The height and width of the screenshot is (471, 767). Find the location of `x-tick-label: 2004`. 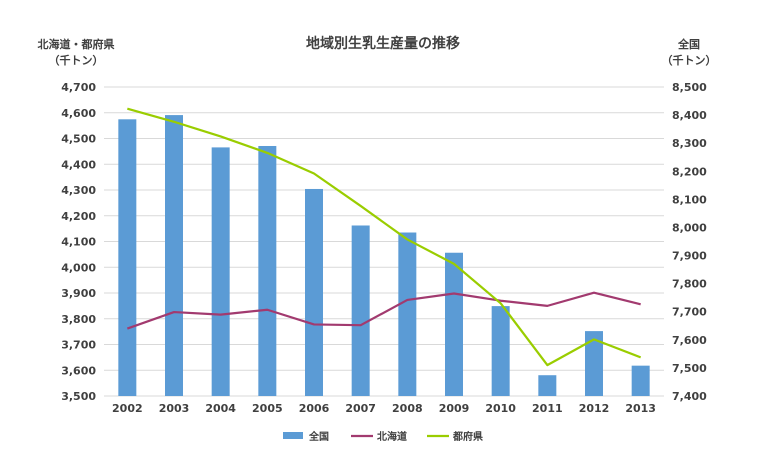

x-tick-label: 2004 is located at coordinates (220, 408).